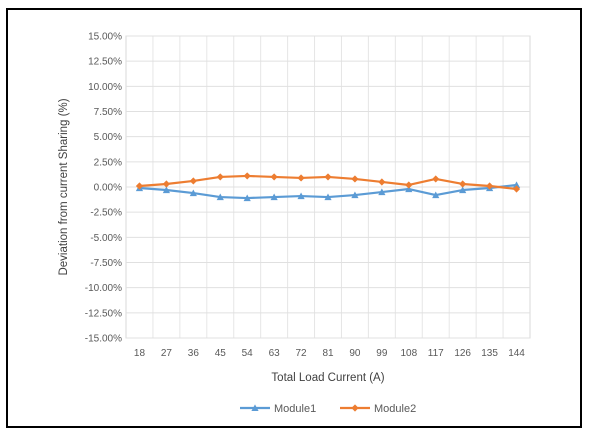  Describe the element at coordinates (108, 112) in the screenshot. I see `y-tick-label: 7.50%` at that location.